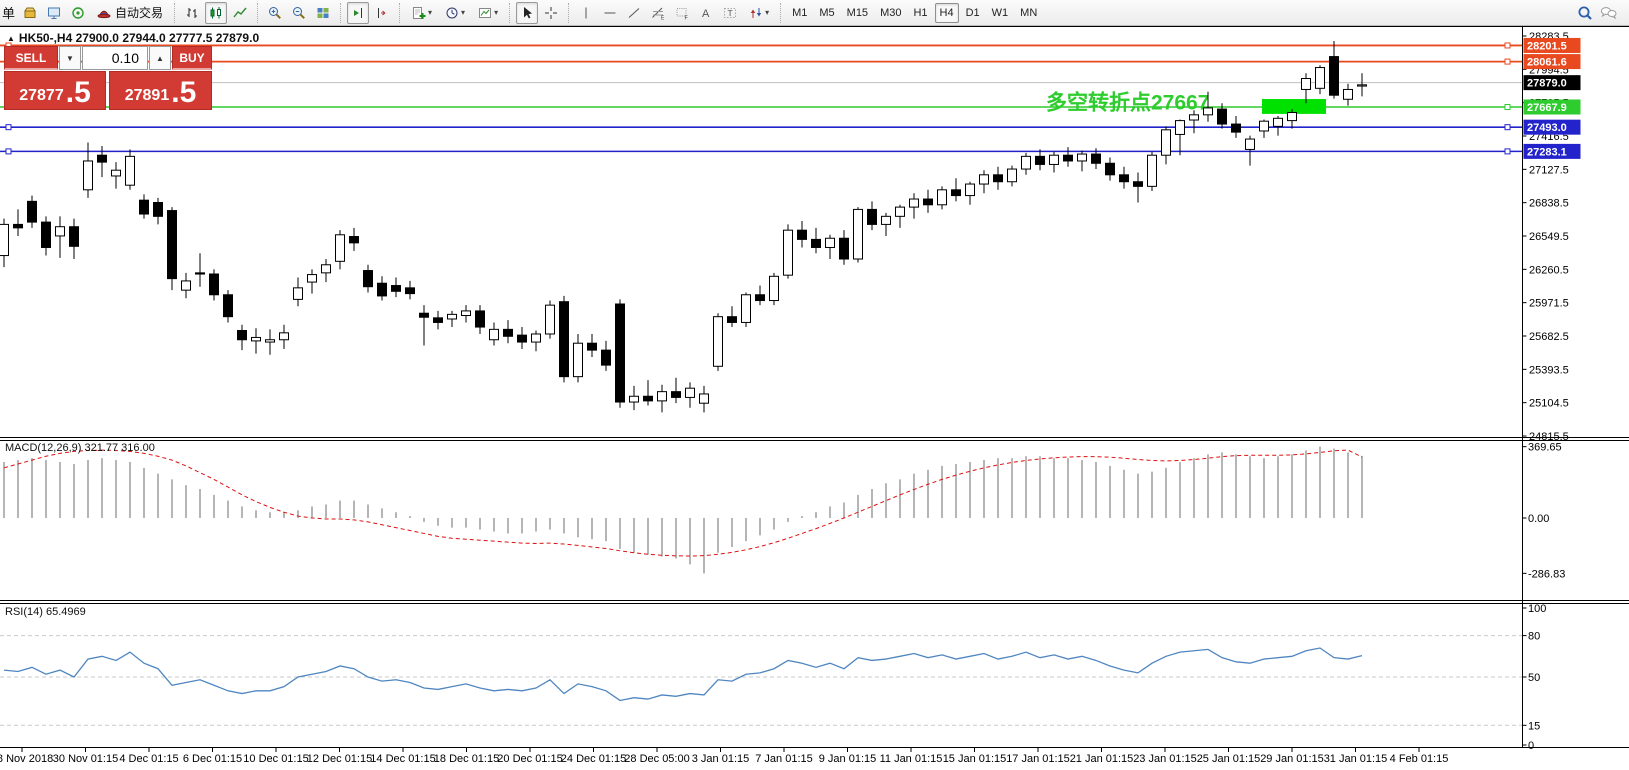  I want to click on market-watch-button, so click(54, 13).